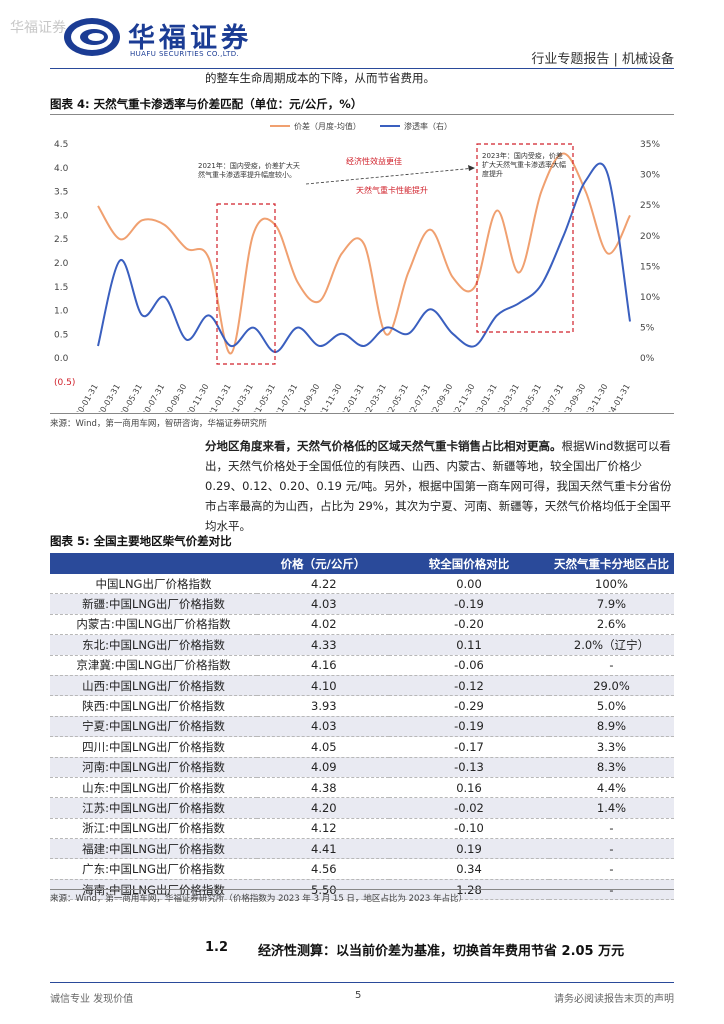 This screenshot has height=1024, width=724. I want to click on price-cell: 4.20, so click(323, 808).